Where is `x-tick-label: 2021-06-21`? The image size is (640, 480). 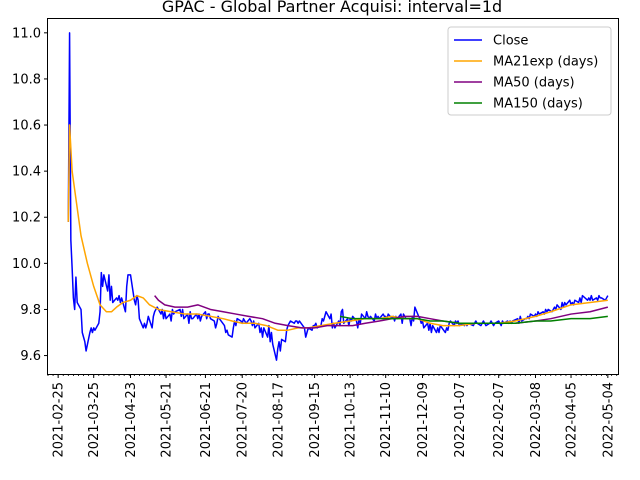
x-tick-label: 2021-06-21 is located at coordinates (206, 420).